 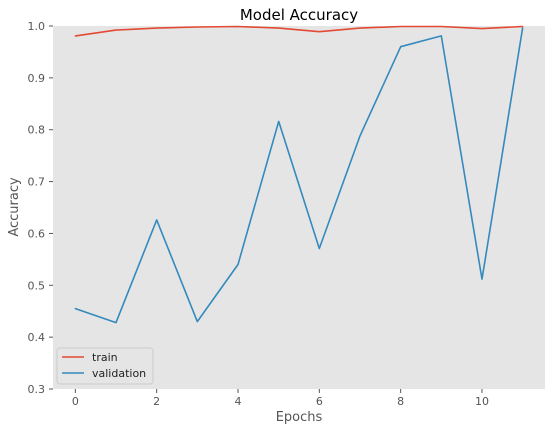 I want to click on y-tick-label: 1.0, so click(x=37, y=26).